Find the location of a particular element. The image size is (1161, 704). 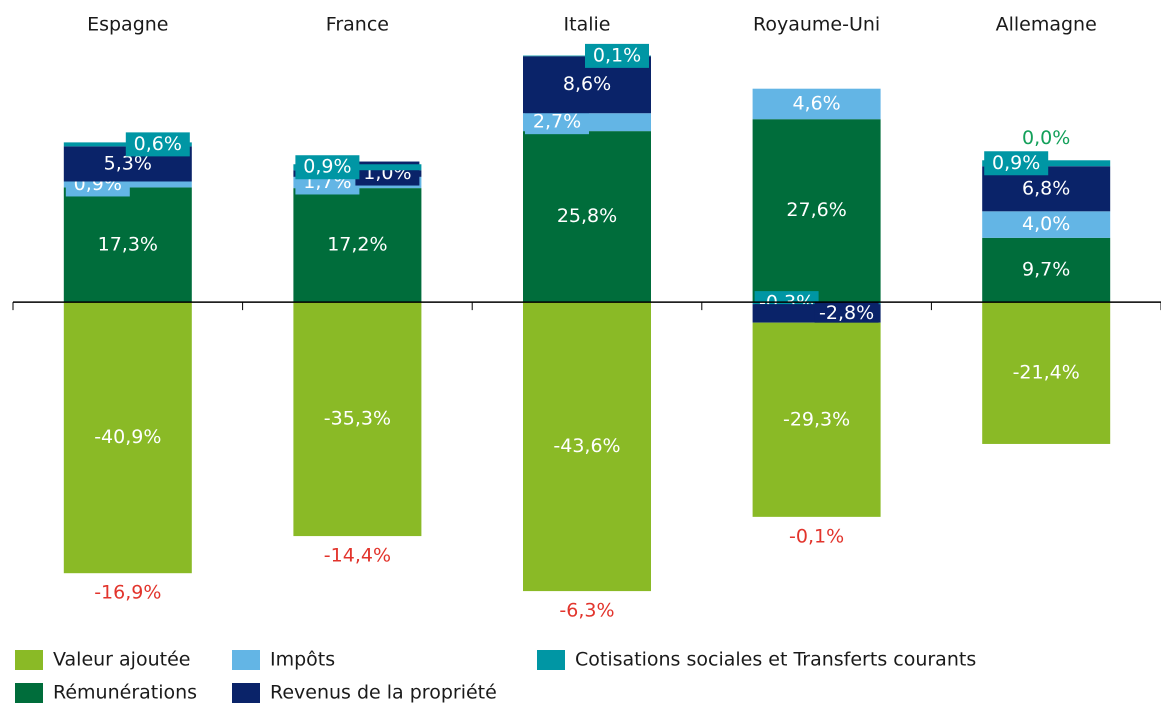

data-label: 17,2% is located at coordinates (357, 245).